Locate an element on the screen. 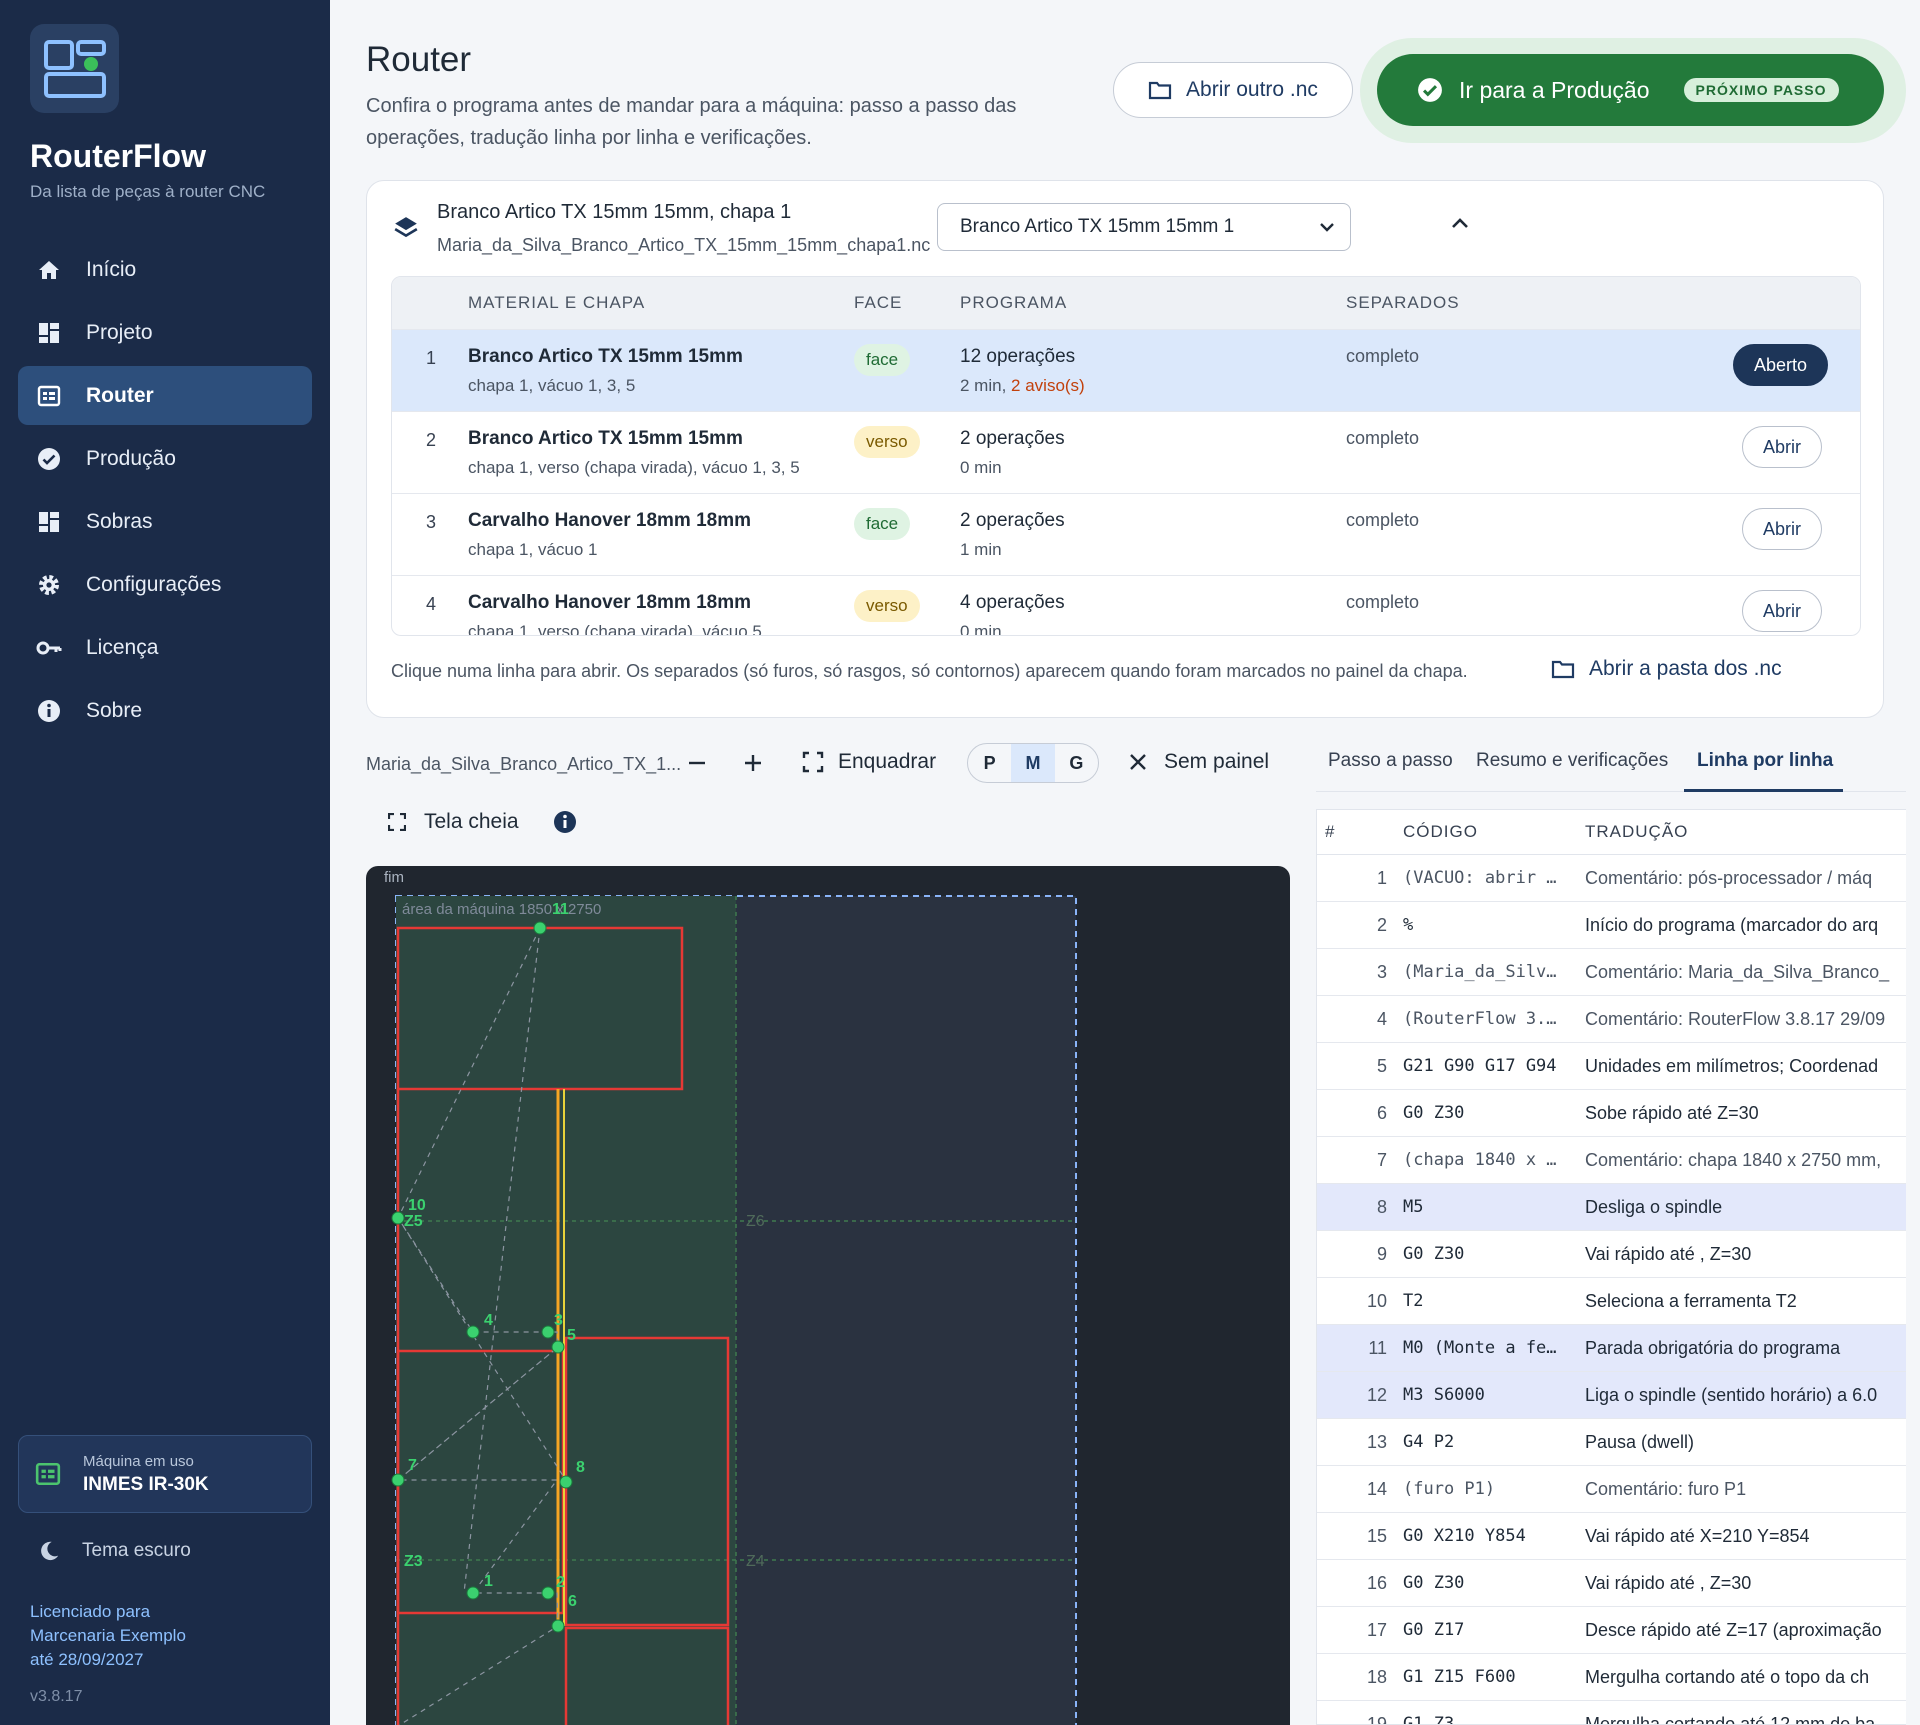 The height and width of the screenshot is (1725, 1920). check-circle-icon is located at coordinates (1430, 90).